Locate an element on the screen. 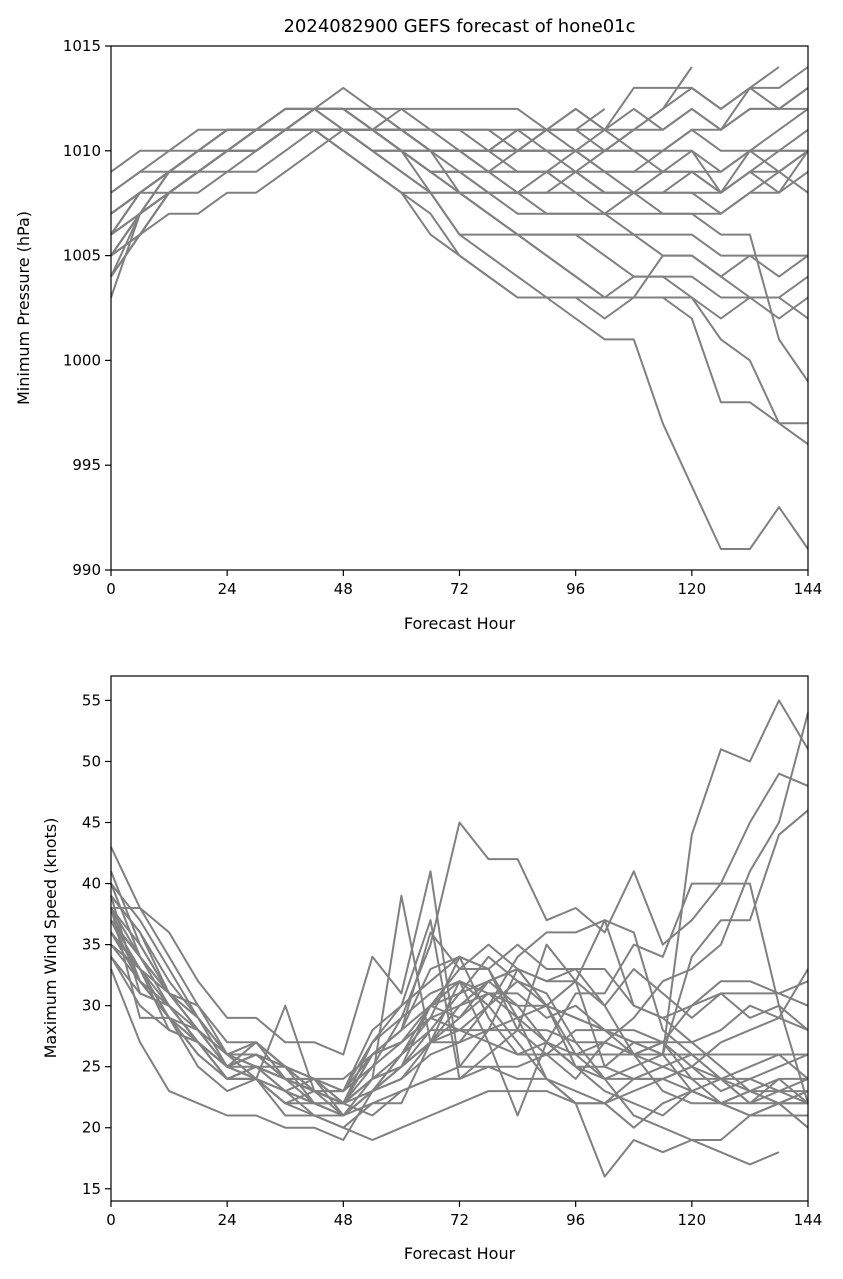 The width and height of the screenshot is (843, 1279). wind-y-tick-label: 20 is located at coordinates (91, 1128).